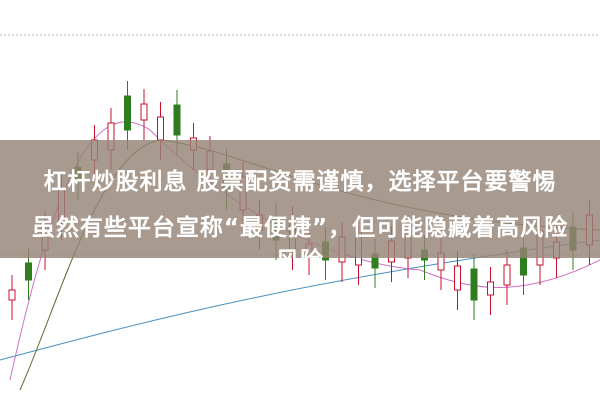 This screenshot has width=600, height=400. I want to click on headline-line-1: 杠杆炒股利息 股票配资需谨慎，选择平台要警惕, so click(300, 182).